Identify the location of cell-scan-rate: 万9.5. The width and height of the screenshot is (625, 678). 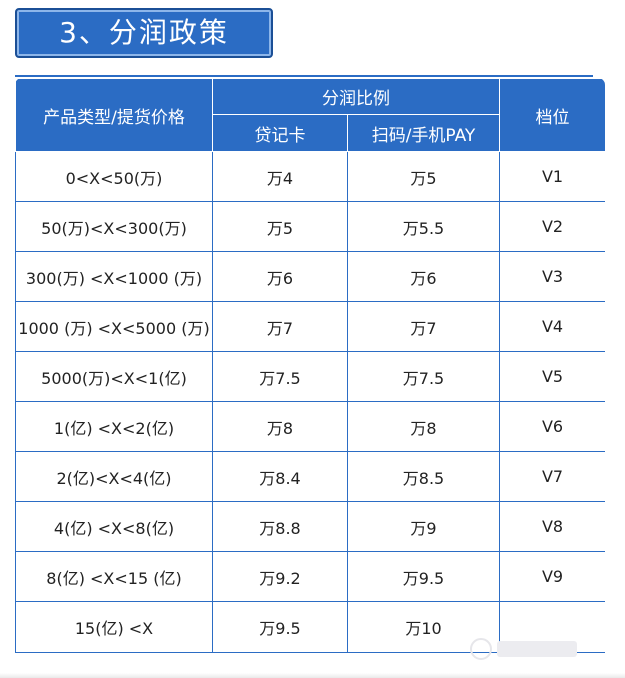
(423, 576).